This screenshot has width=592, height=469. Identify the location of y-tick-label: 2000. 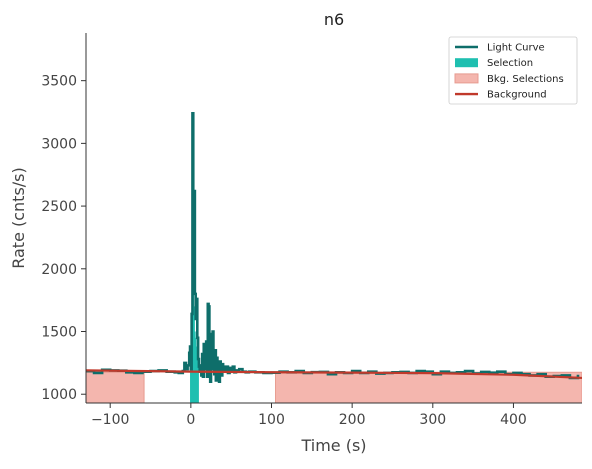
(59, 270).